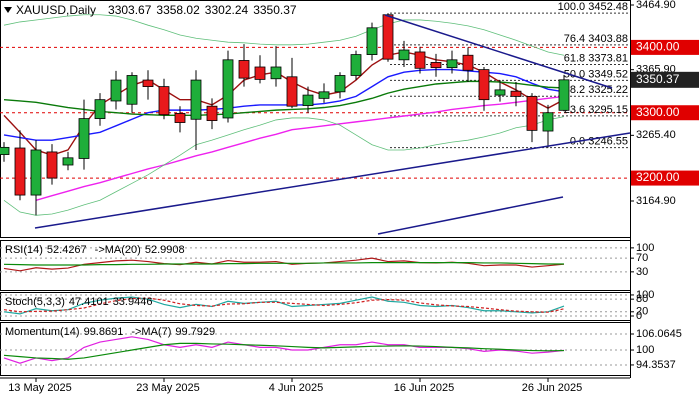 This screenshot has height=400, width=700. I want to click on y-tick-label: 20, so click(642, 312).